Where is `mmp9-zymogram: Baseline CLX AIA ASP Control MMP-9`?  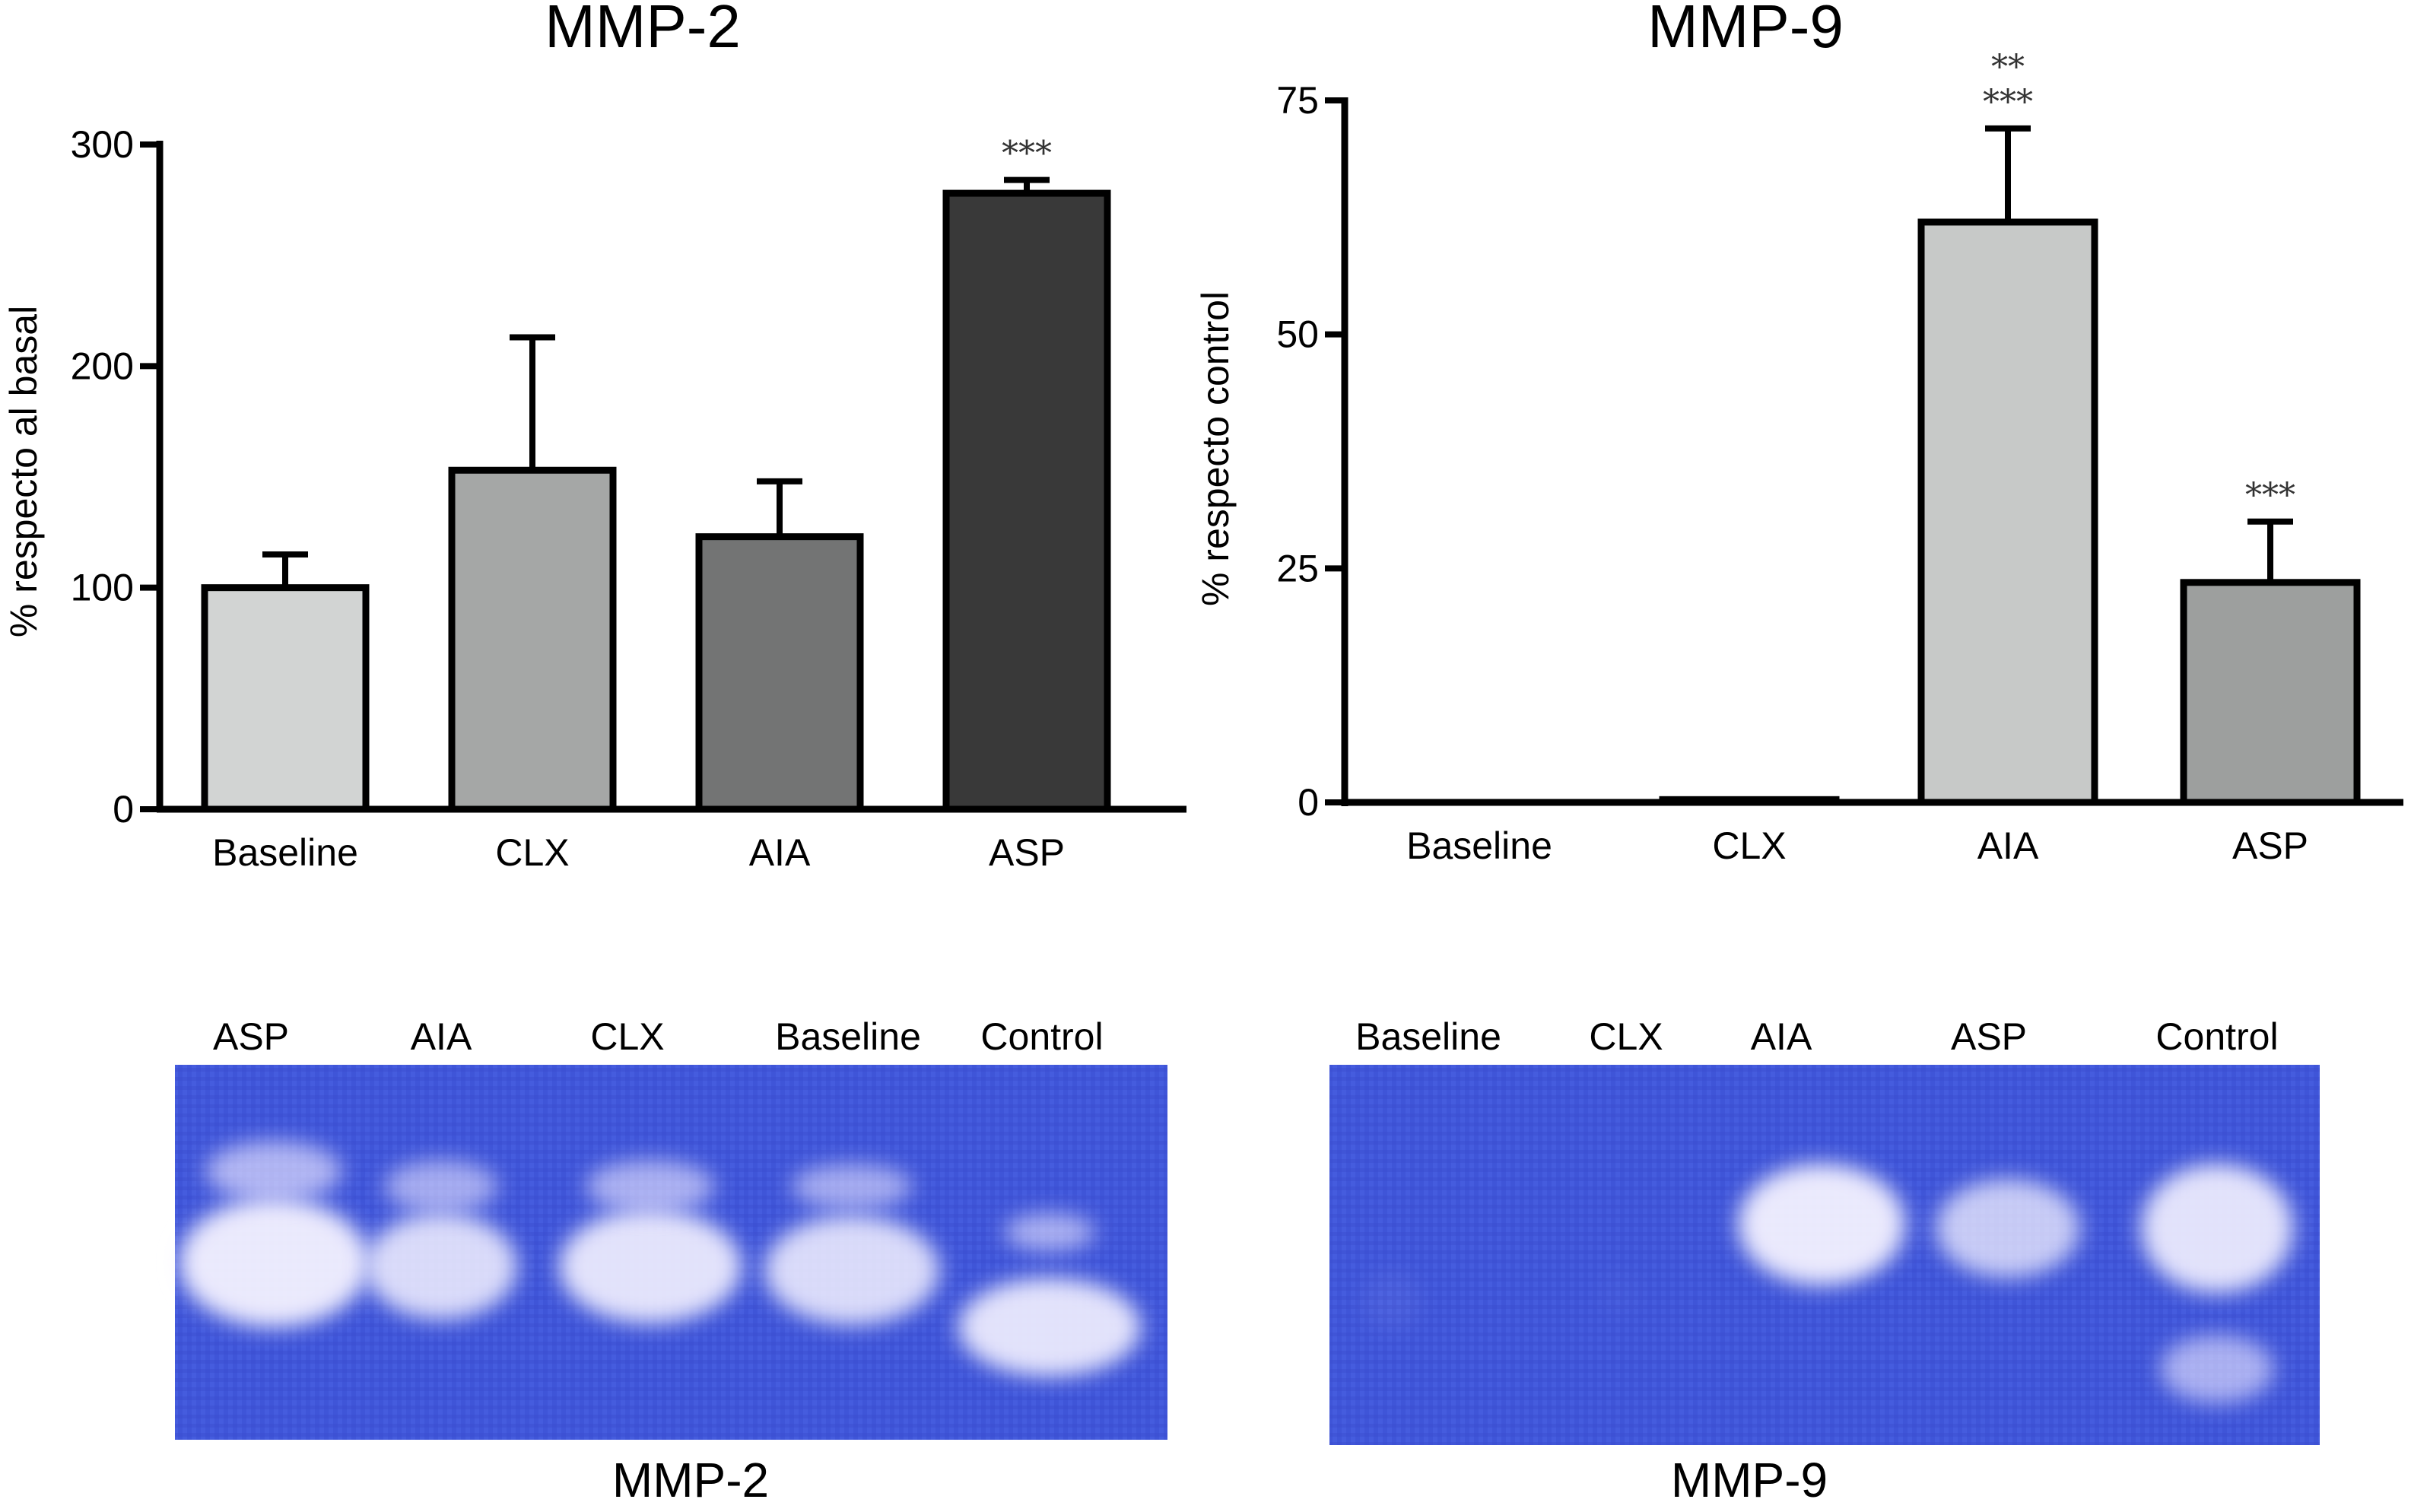 mmp9-zymogram: Baseline CLX AIA ASP Control MMP-9 is located at coordinates (1824, 1261).